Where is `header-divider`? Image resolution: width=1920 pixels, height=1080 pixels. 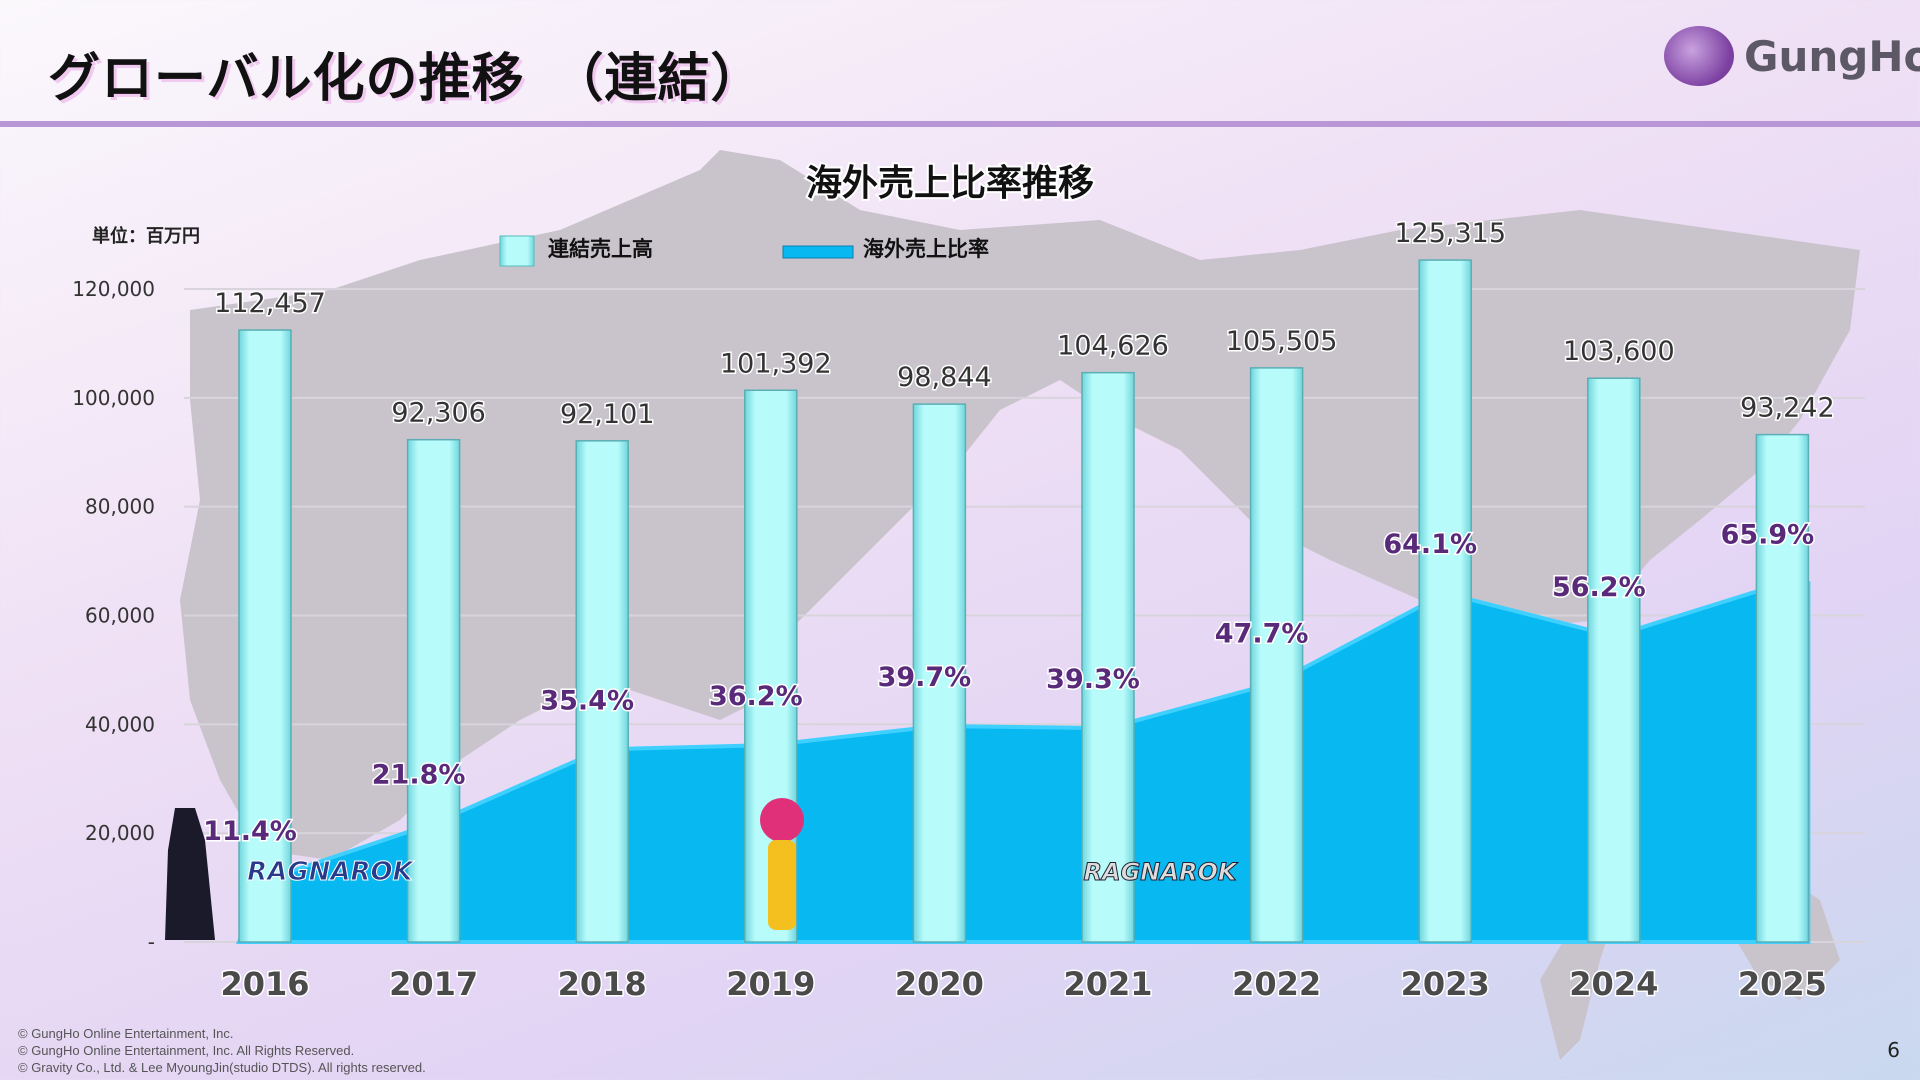
header-divider is located at coordinates (960, 124).